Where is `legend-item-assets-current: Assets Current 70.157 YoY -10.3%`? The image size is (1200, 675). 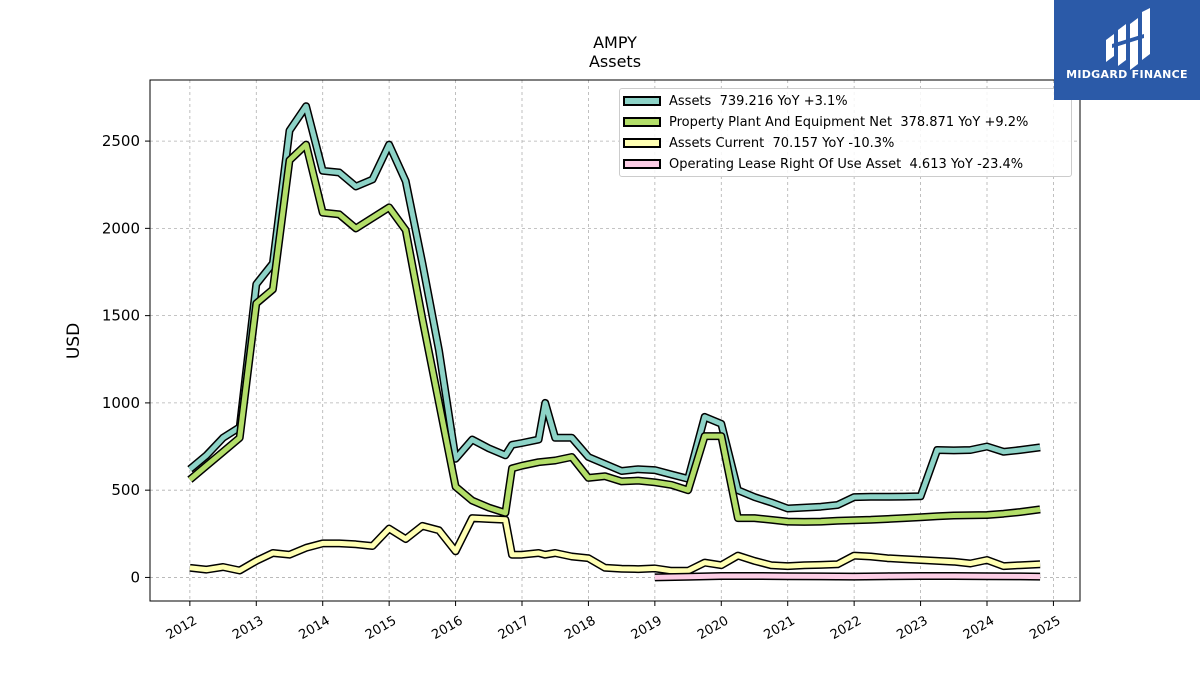
legend-item-assets-current: Assets Current 70.157 YoY -10.3% is located at coordinates (757, 143).